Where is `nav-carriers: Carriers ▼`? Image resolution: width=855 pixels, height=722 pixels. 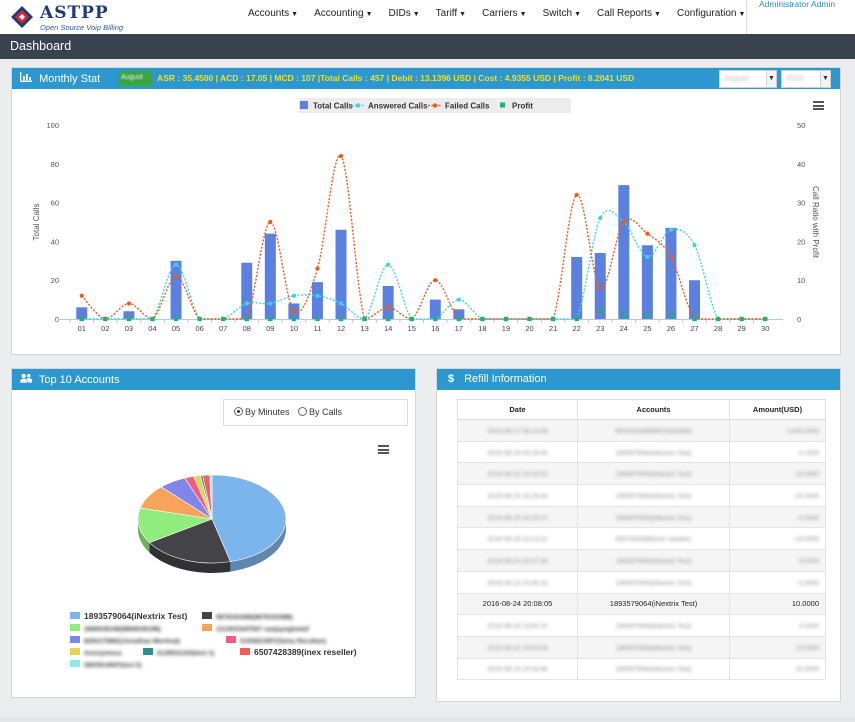
nav-carriers: Carriers ▼ is located at coordinates (504, 13).